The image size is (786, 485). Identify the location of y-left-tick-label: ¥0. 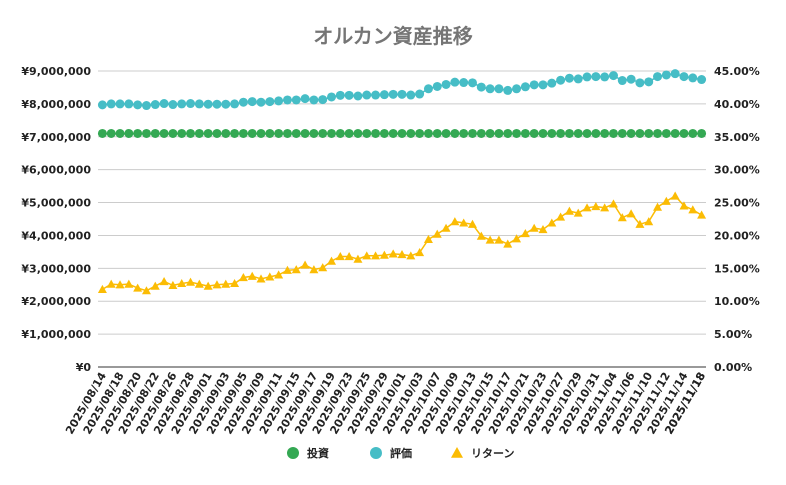
(84, 367).